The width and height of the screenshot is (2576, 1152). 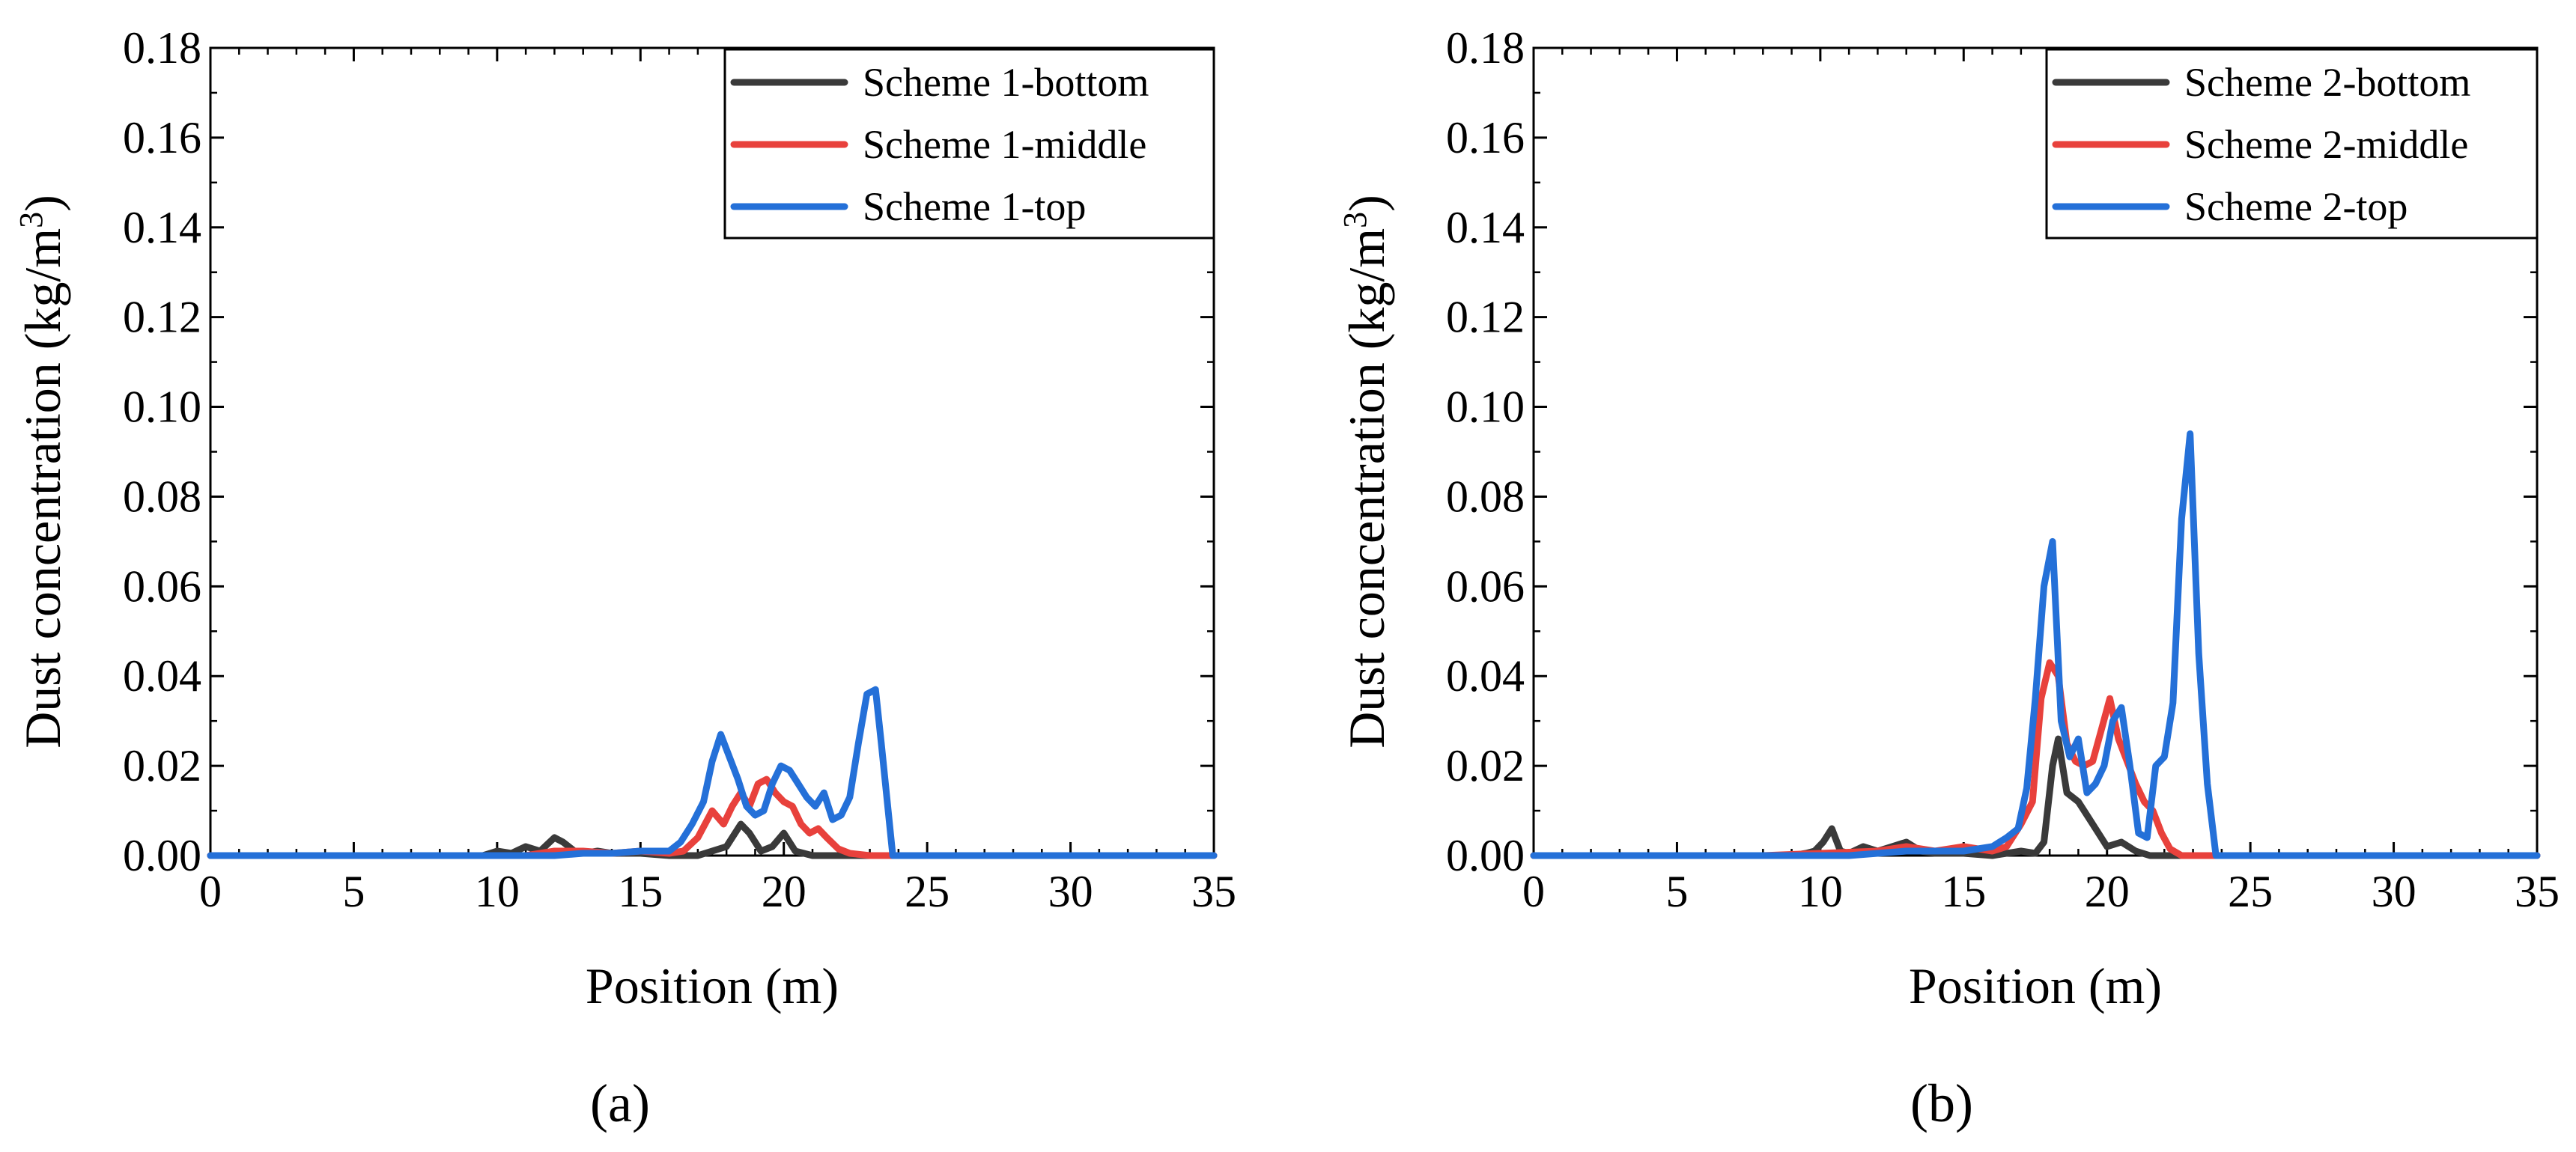 I want to click on panel-label: (a), so click(x=620, y=1103).